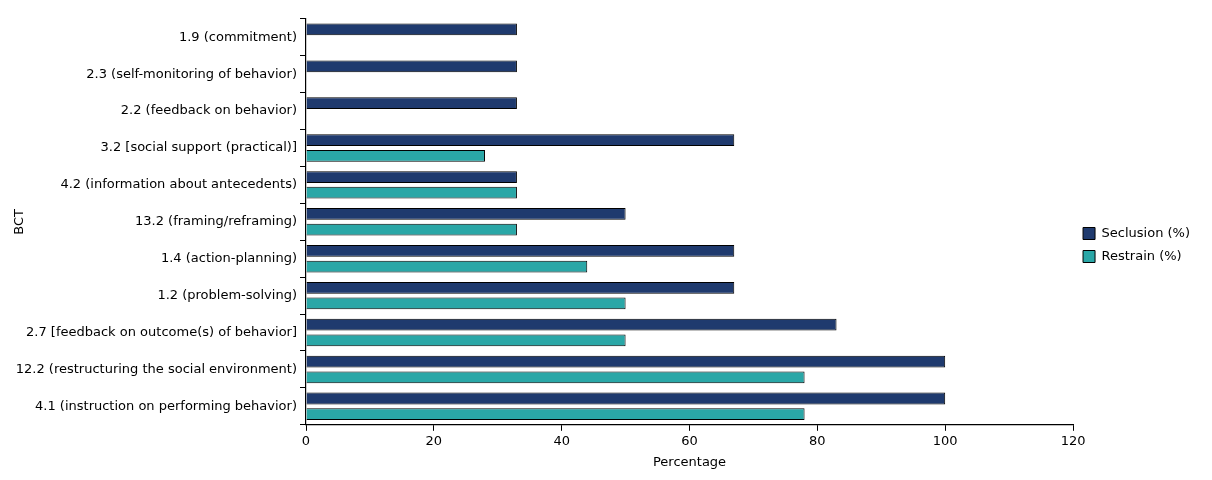 The height and width of the screenshot is (480, 1212). Describe the element at coordinates (228, 258) in the screenshot. I see `y-tick-label: 1.4 (action-planning)` at that location.